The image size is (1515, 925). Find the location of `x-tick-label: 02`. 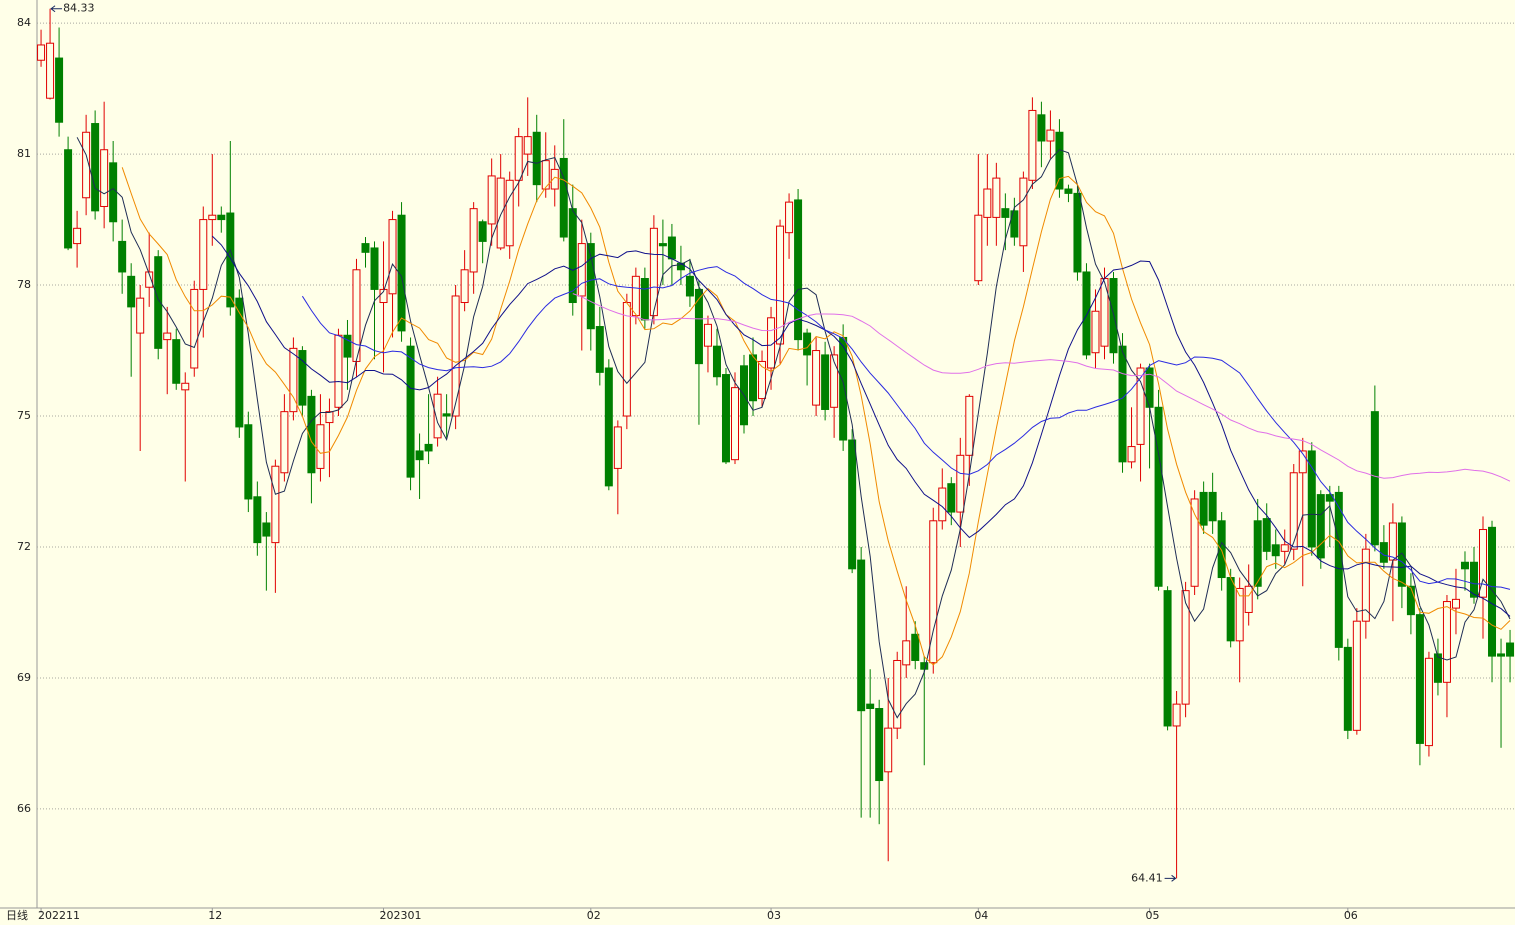

x-tick-label: 02 is located at coordinates (594, 915).